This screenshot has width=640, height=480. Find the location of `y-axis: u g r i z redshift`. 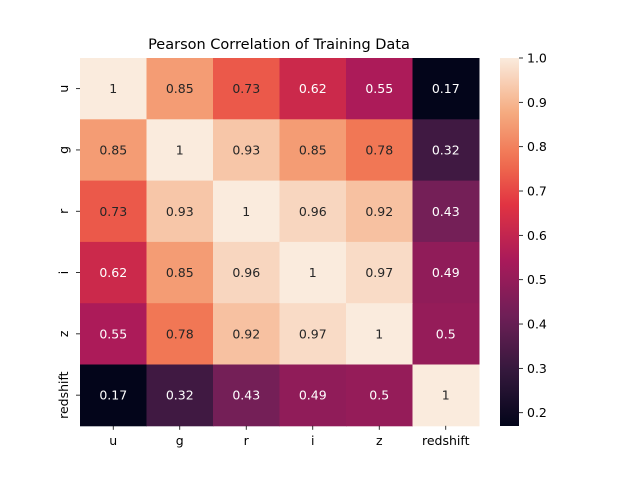

y-axis: u g r i z redshift is located at coordinates (68, 252).